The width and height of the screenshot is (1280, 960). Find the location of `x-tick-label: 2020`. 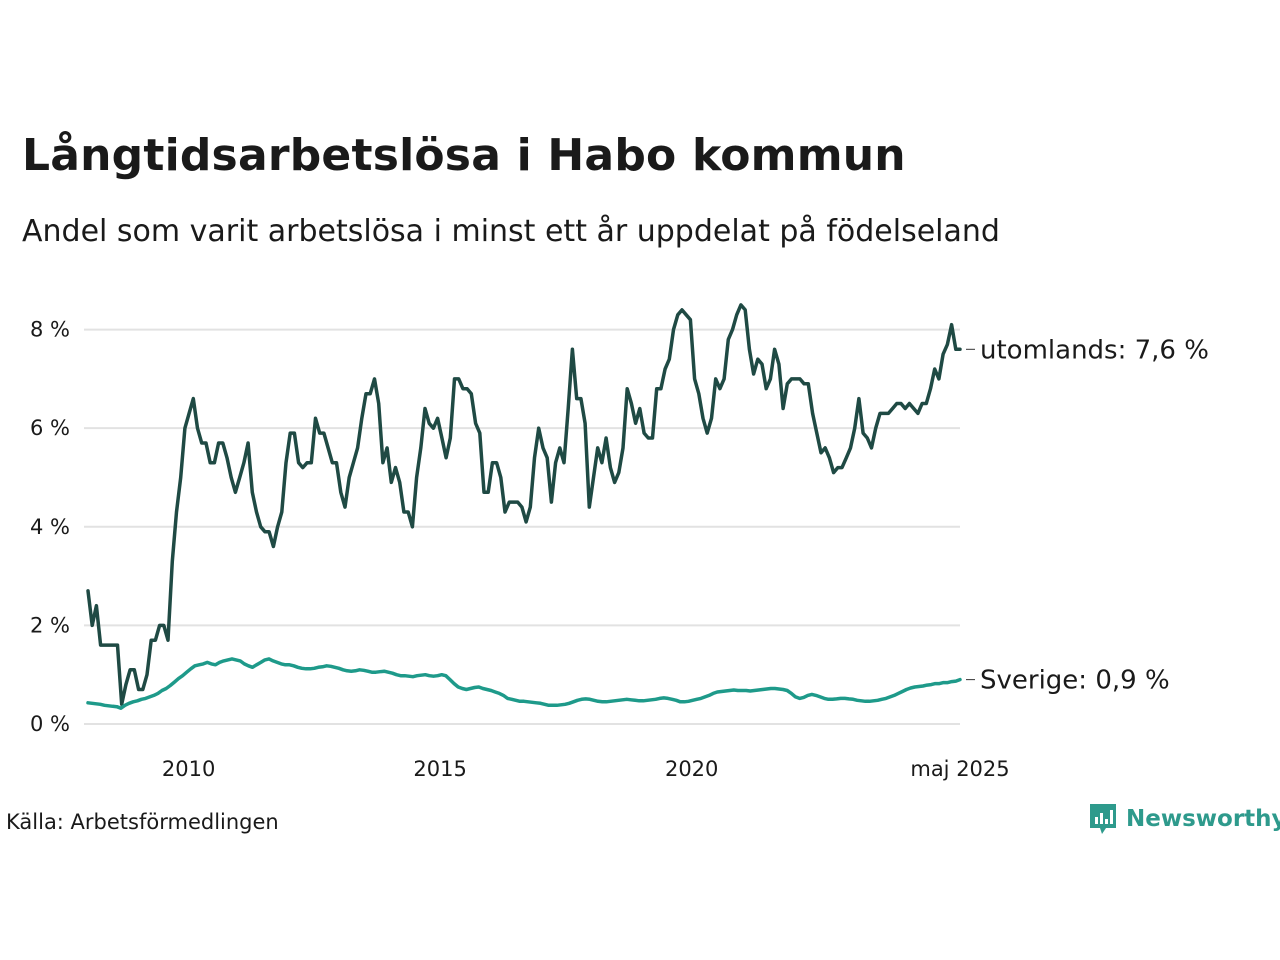

x-tick-label: 2020 is located at coordinates (691, 769).